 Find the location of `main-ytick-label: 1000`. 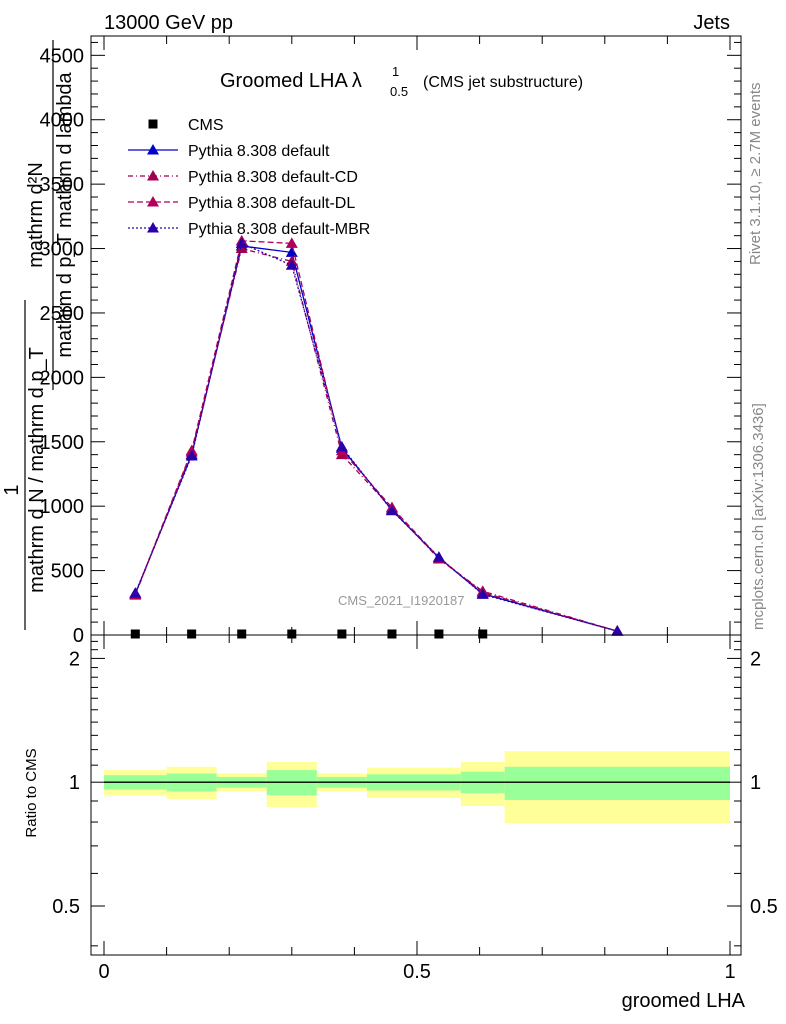

main-ytick-label: 1000 is located at coordinates (62, 507).